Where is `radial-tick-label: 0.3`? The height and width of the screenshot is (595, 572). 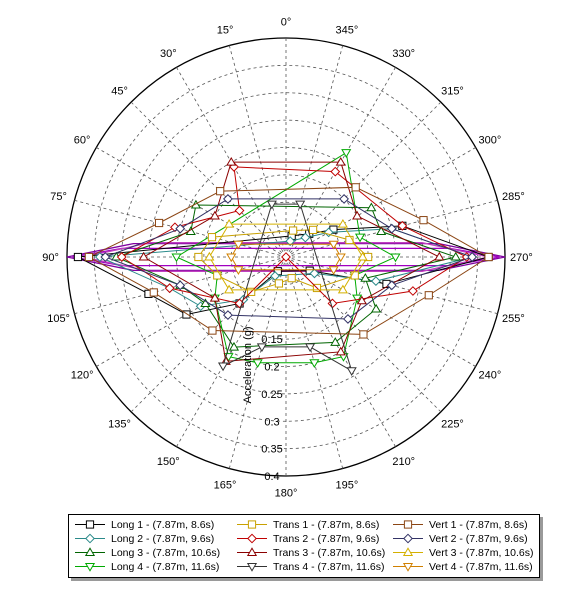 radial-tick-label: 0.3 is located at coordinates (271, 422).